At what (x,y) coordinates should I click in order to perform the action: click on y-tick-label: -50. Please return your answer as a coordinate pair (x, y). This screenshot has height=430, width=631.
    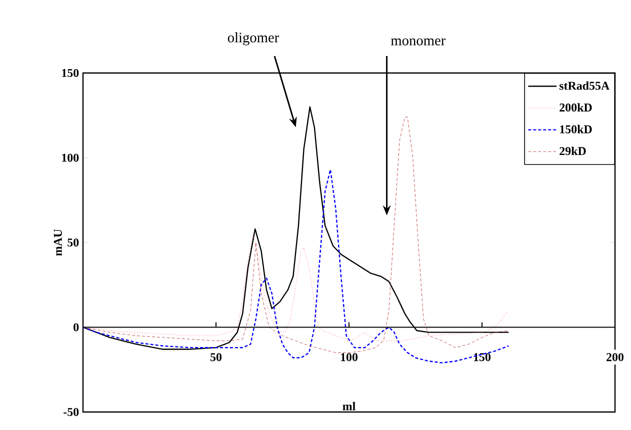
    Looking at the image, I should click on (71, 412).